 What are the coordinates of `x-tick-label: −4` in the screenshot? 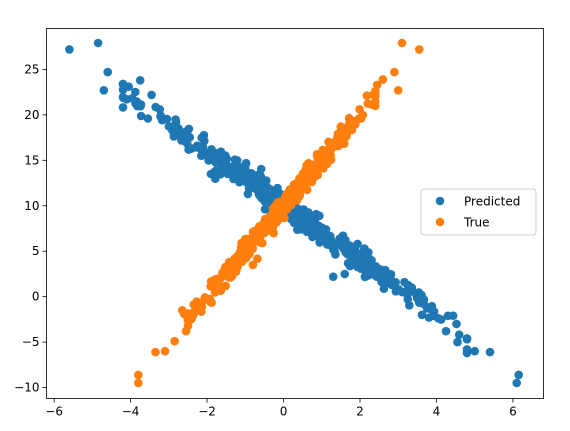 It's located at (131, 412).